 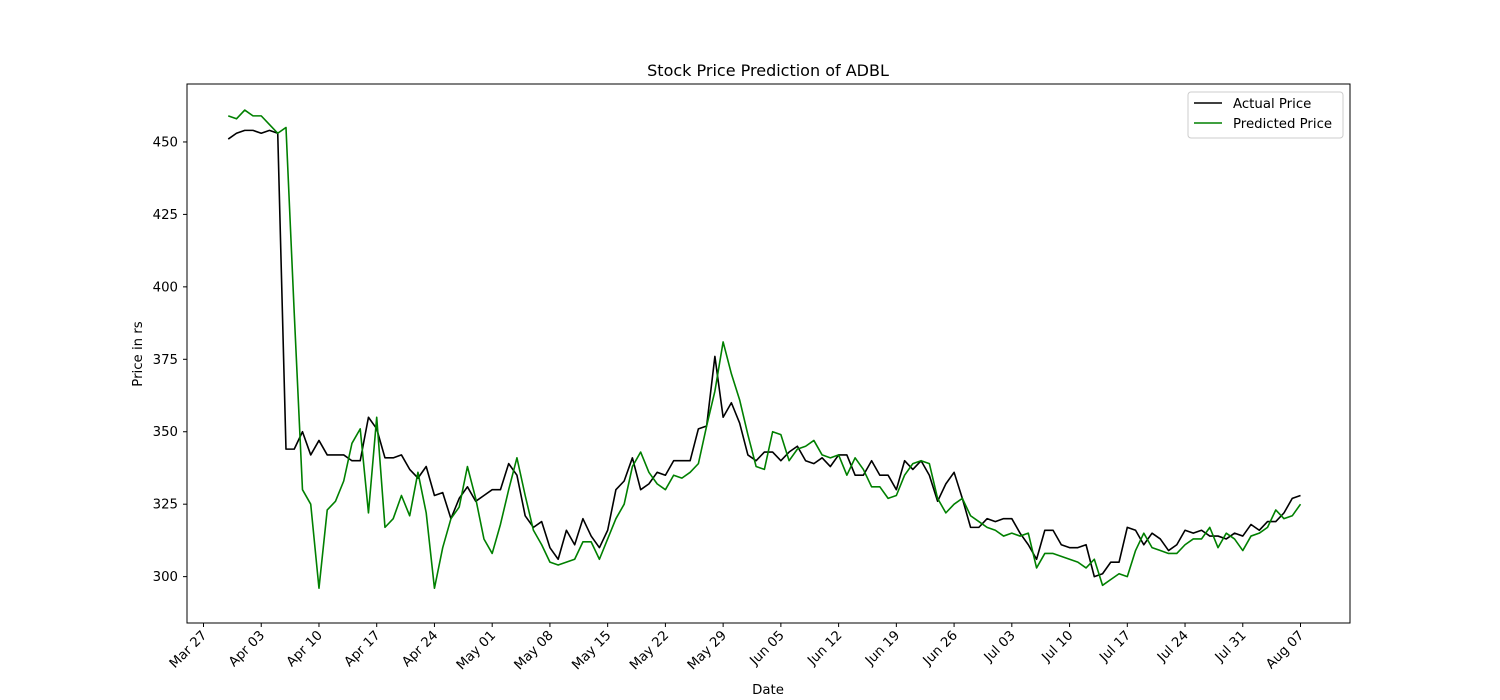 What do you see at coordinates (1272, 104) in the screenshot?
I see `legend-label-actual: Actual Price` at bounding box center [1272, 104].